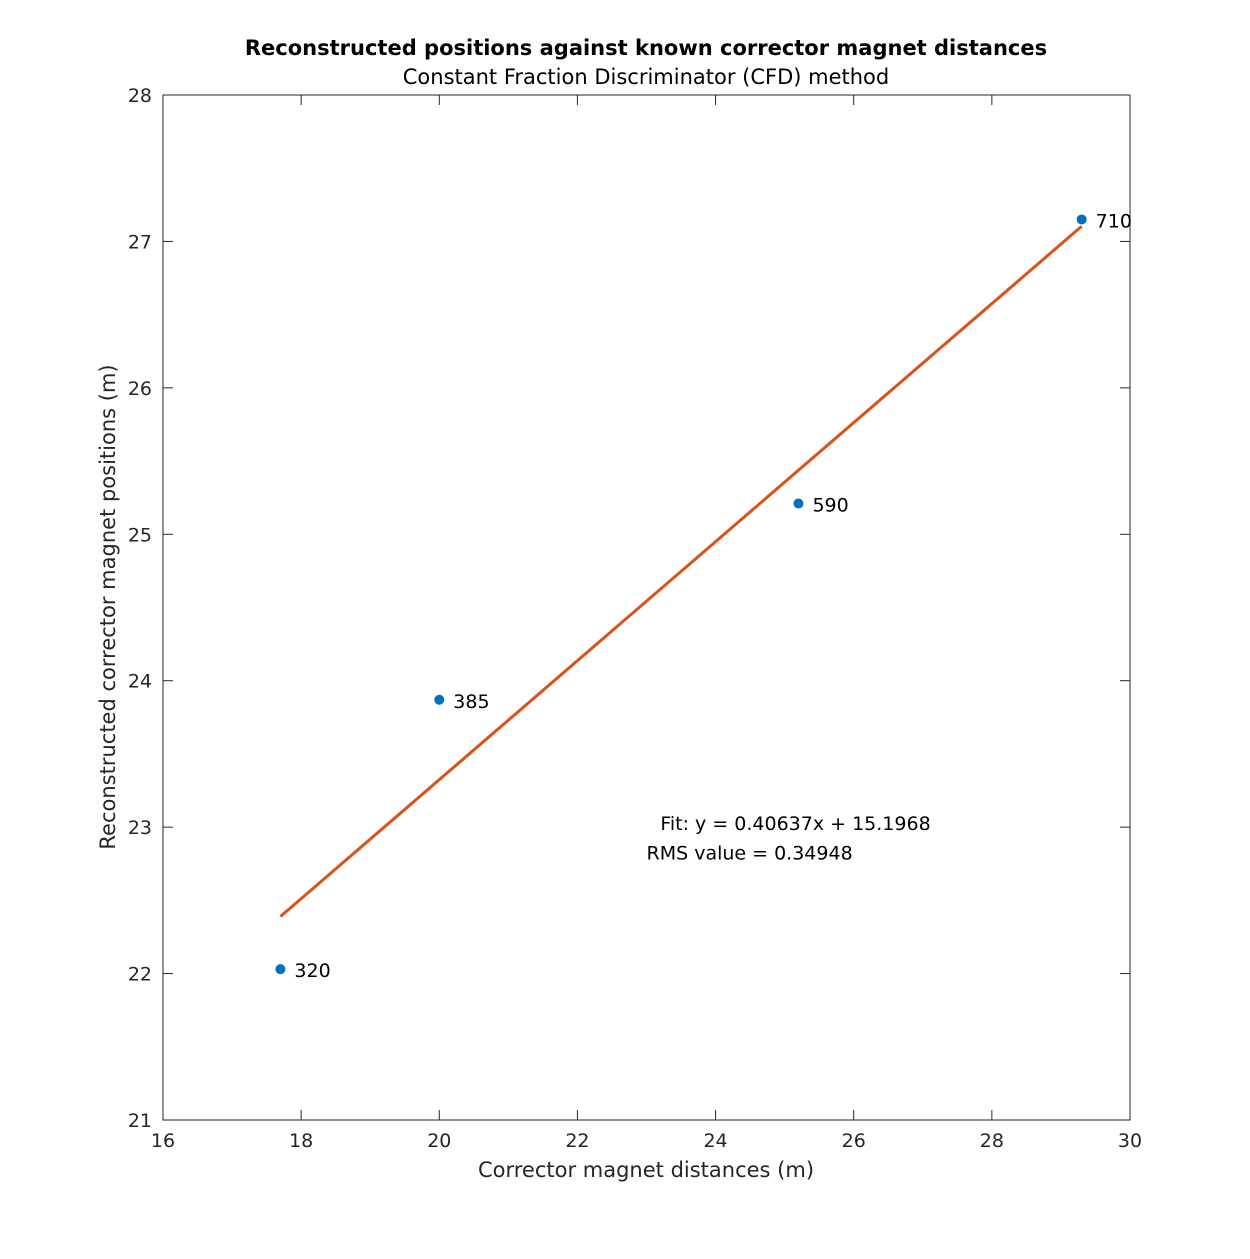 This screenshot has width=1250, height=1259. I want to click on x-tick-label: 26, so click(854, 1141).